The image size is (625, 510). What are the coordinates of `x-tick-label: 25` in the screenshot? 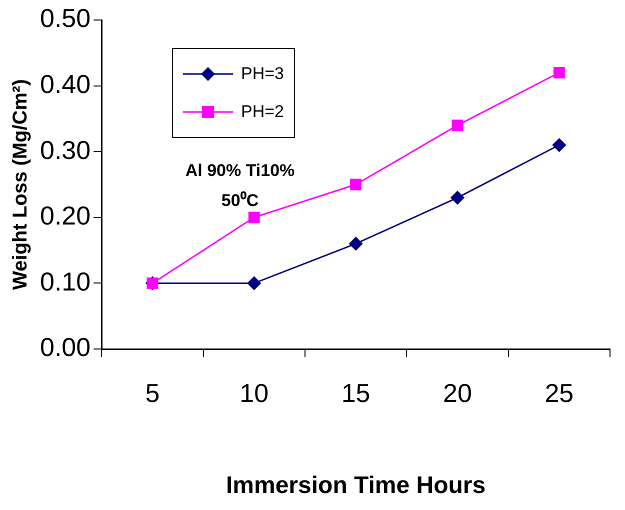 It's located at (559, 393).